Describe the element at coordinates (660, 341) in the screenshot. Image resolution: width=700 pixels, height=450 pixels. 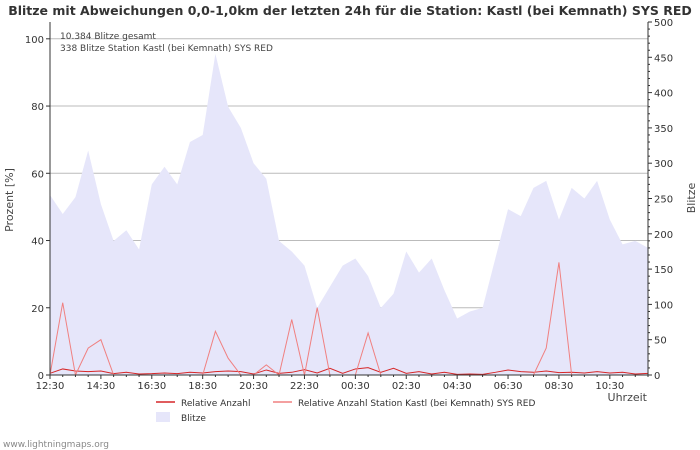
I see `right-tick-label-1: 50` at that location.